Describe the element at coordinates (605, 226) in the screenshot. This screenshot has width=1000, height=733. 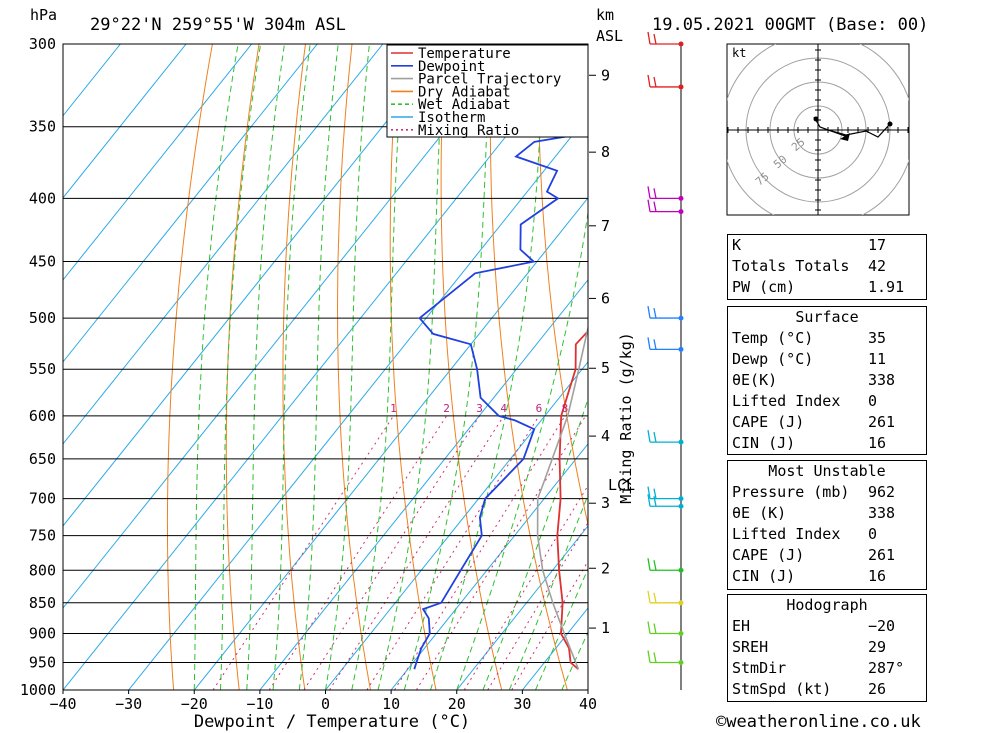
I see `km-tick-label: 7` at that location.